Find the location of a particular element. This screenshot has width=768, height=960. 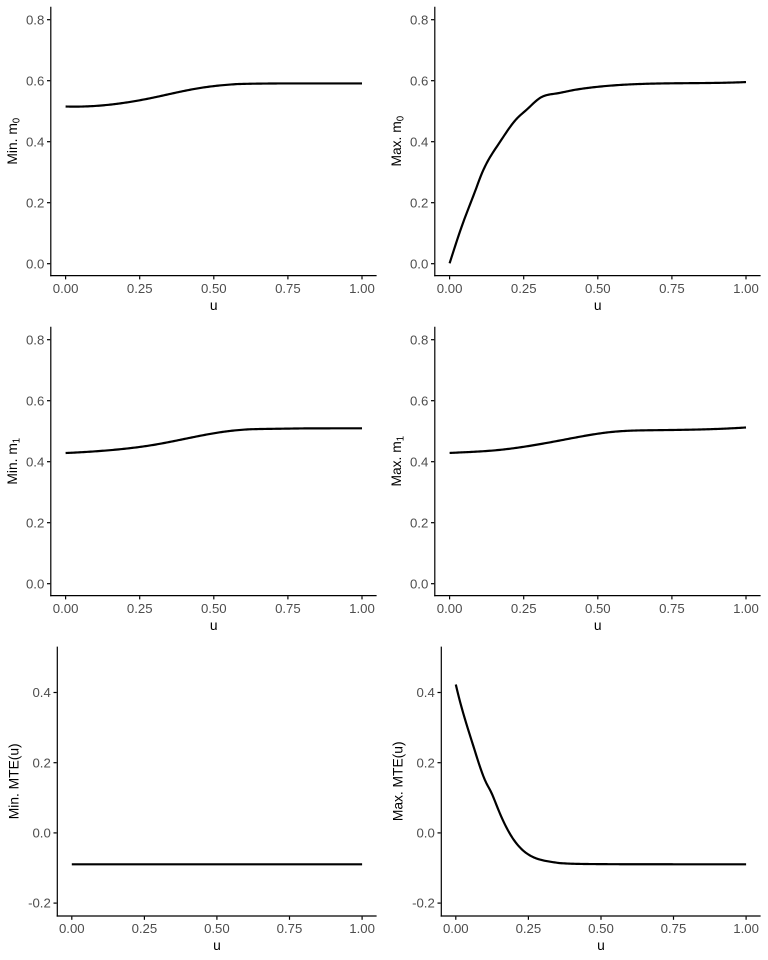

svg-text: Max. MTE(u) is located at coordinates (398, 781).